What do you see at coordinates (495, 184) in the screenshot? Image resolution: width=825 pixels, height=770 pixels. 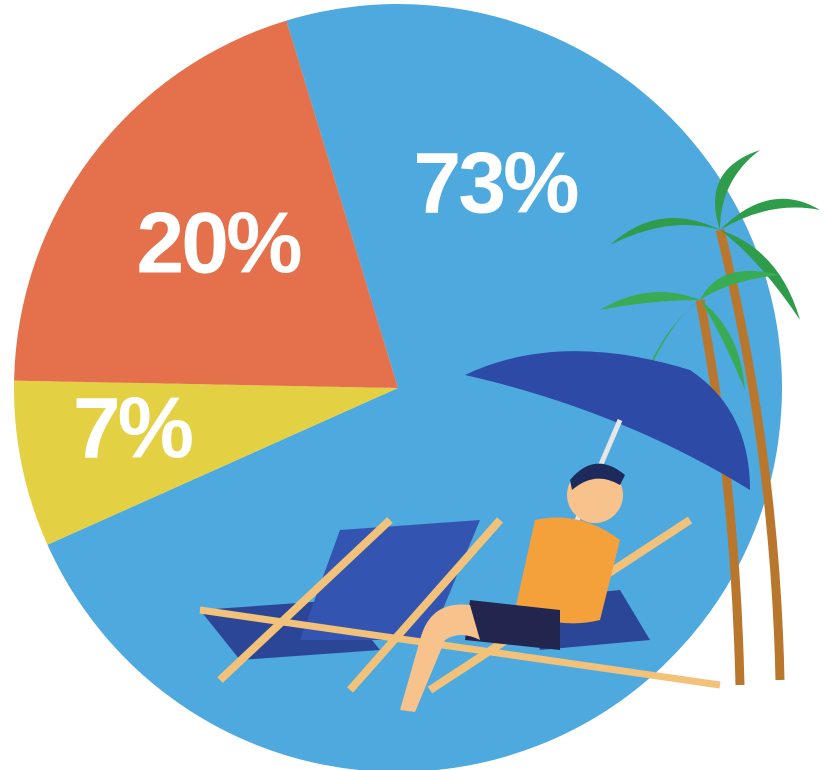 I see `slice-label: 73%` at bounding box center [495, 184].